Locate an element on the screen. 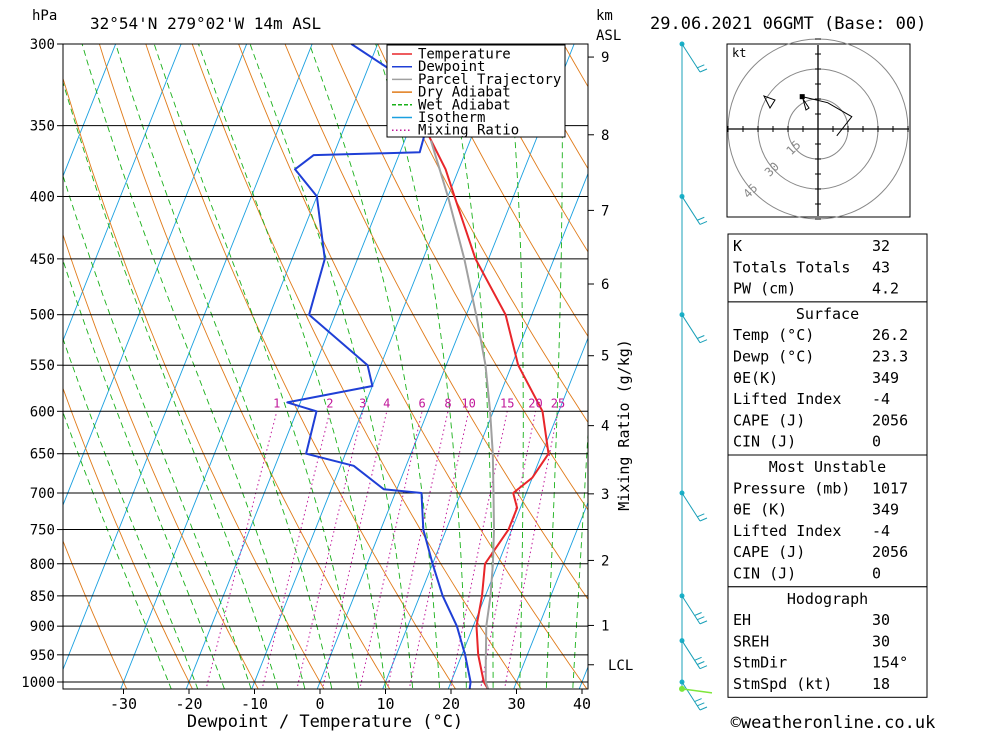 The width and height of the screenshot is (1000, 733). pressure-tick-label: 300 is located at coordinates (42, 45).